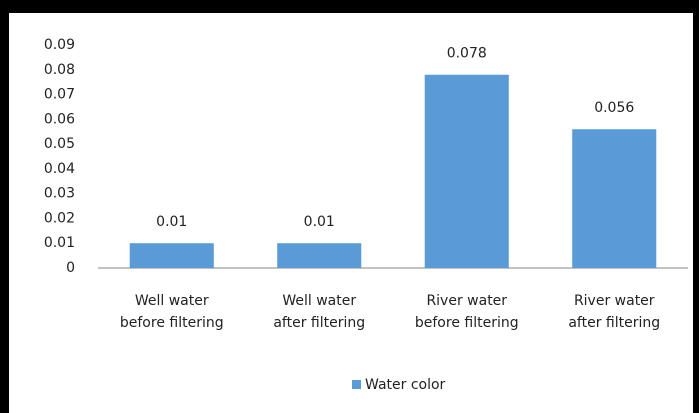 The height and width of the screenshot is (413, 699). What do you see at coordinates (59, 144) in the screenshot?
I see `y-tick-label: 0.05` at bounding box center [59, 144].